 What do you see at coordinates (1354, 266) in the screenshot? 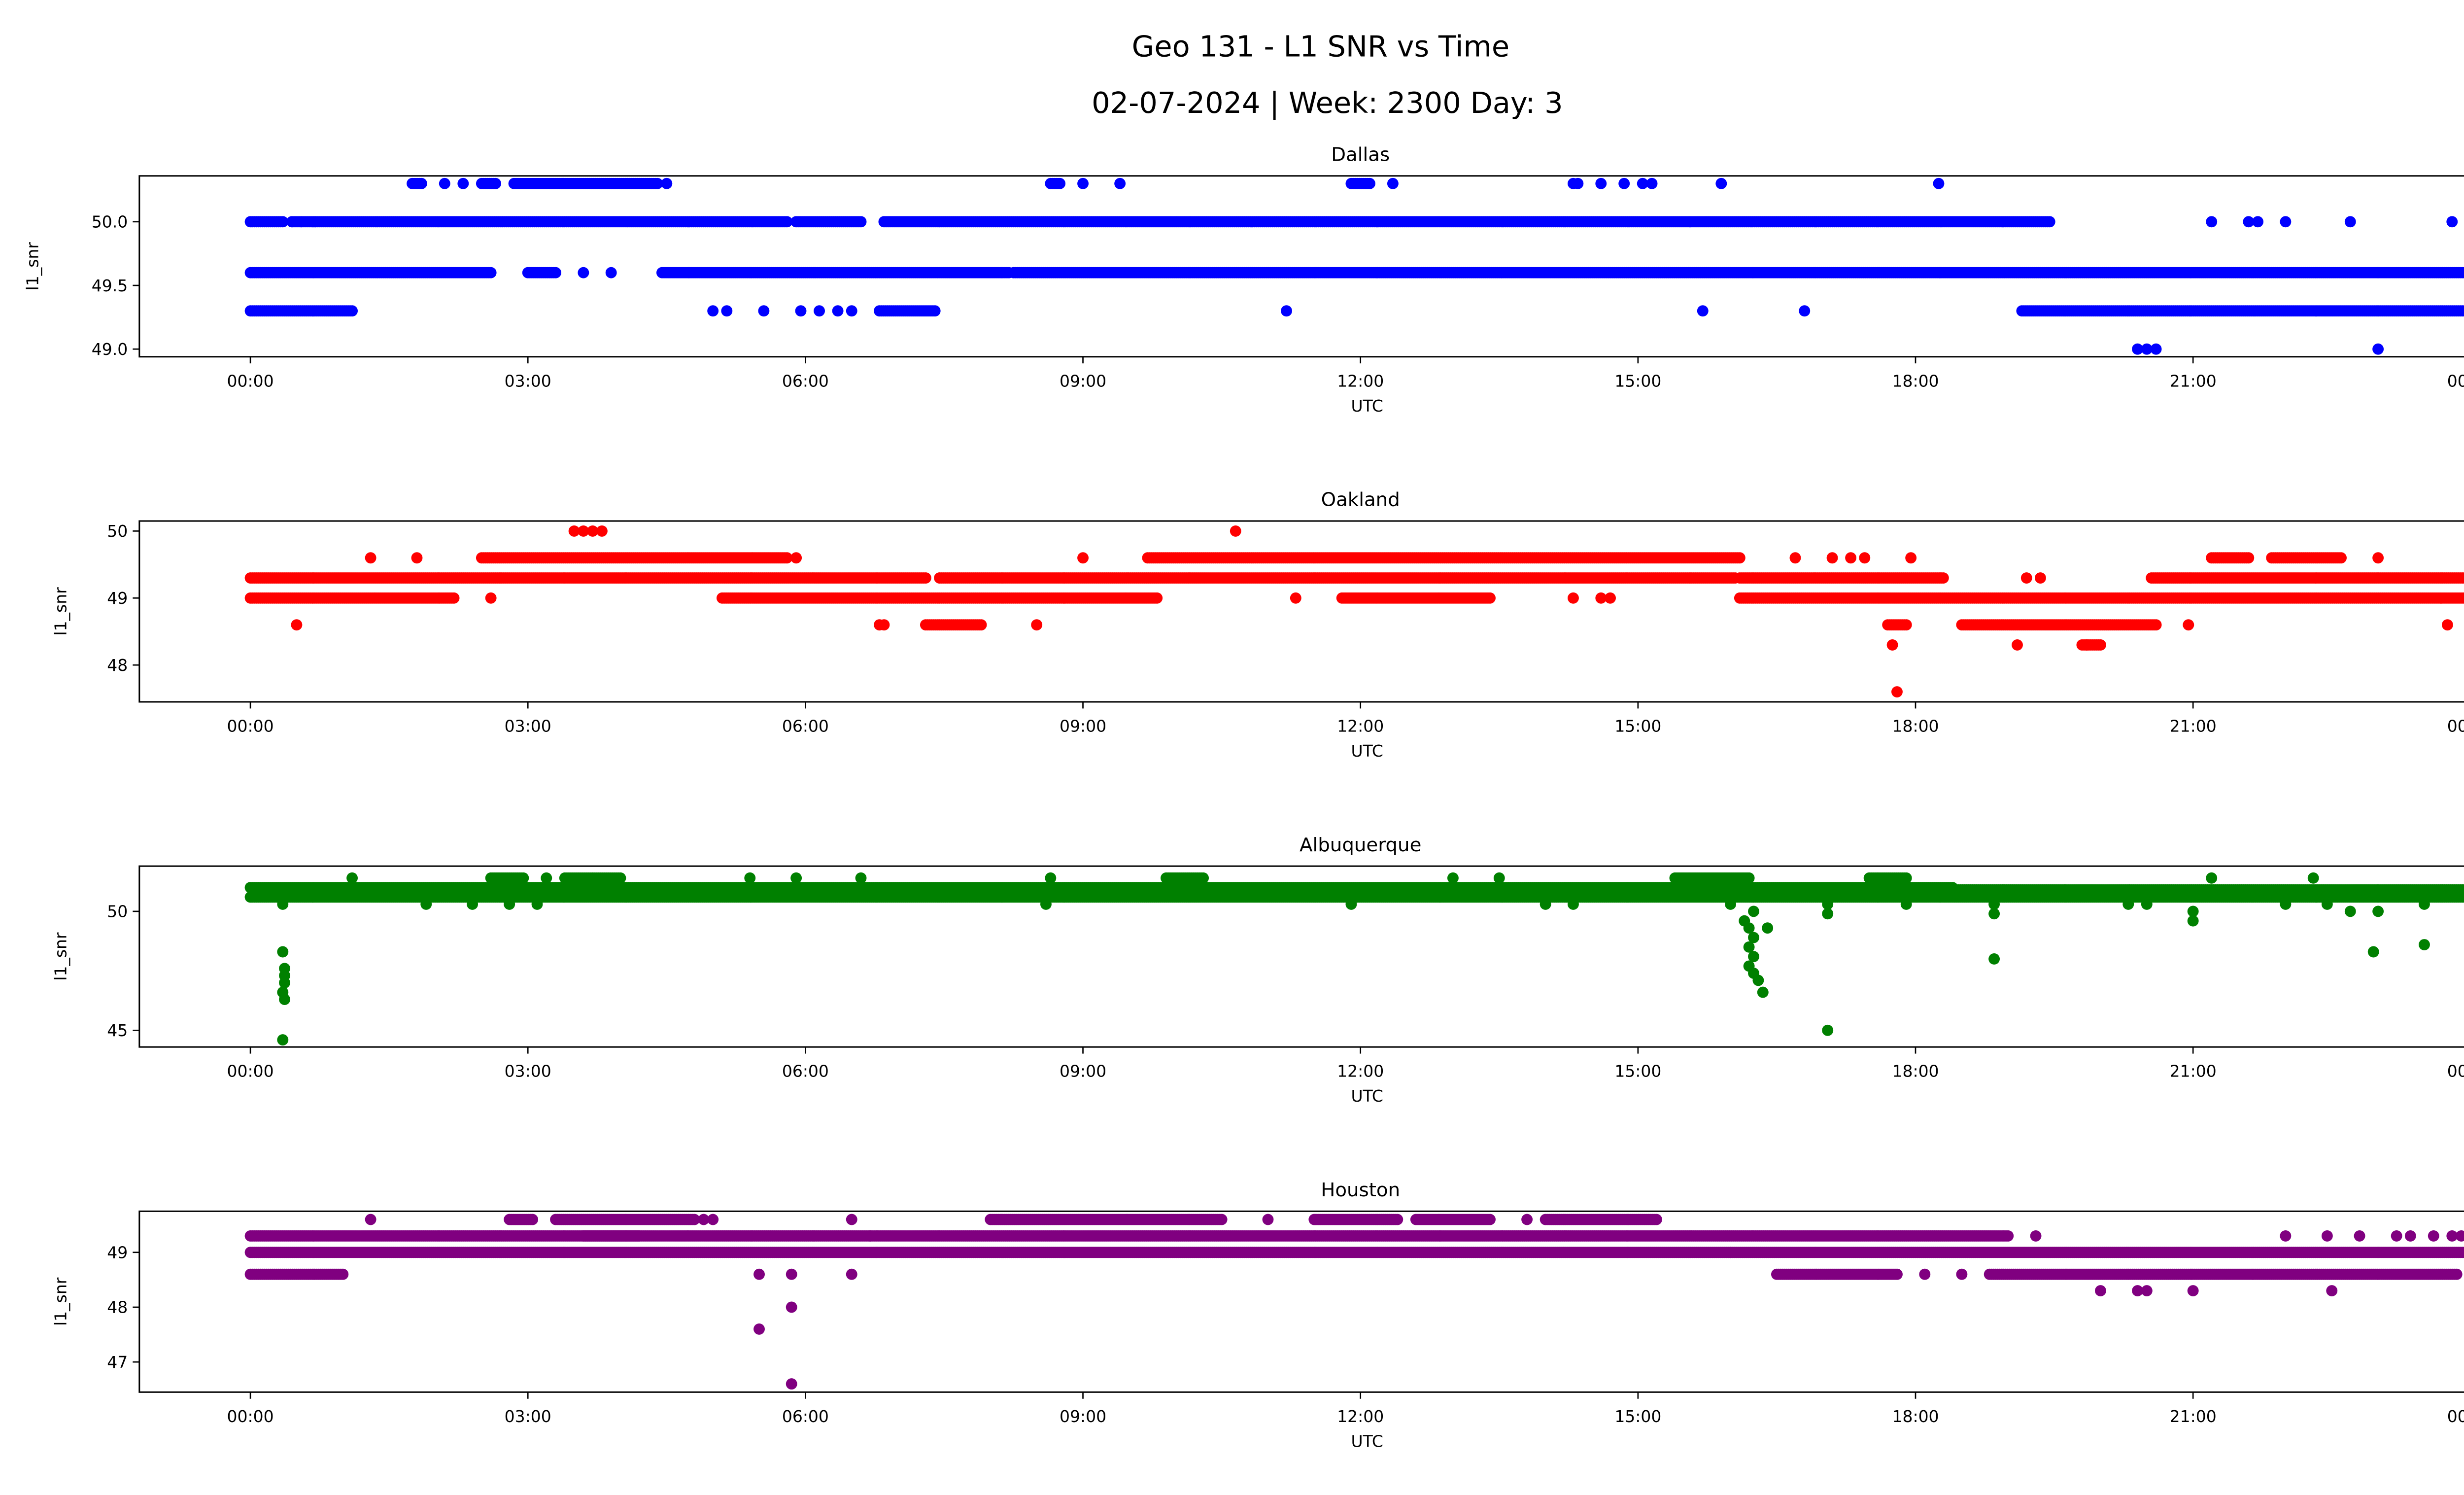
I see `scatter-series` at bounding box center [1354, 266].